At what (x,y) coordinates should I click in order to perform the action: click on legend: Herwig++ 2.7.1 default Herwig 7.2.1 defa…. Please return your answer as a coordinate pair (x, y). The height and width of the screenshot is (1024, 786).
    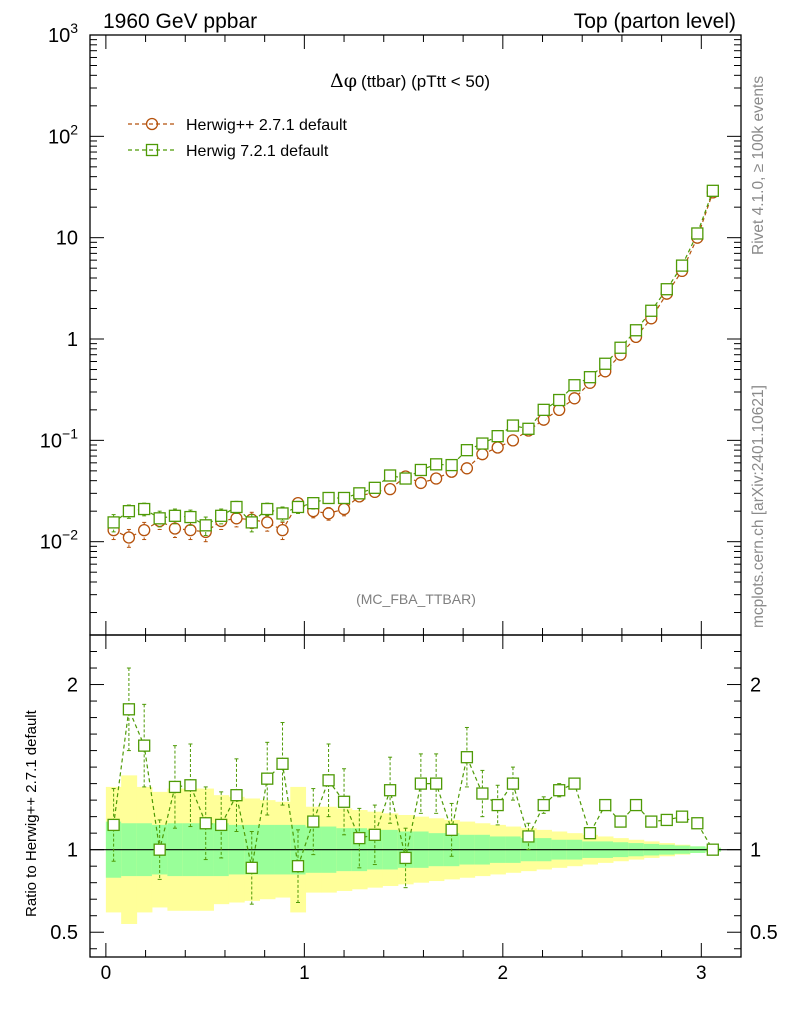
    Looking at the image, I should click on (238, 138).